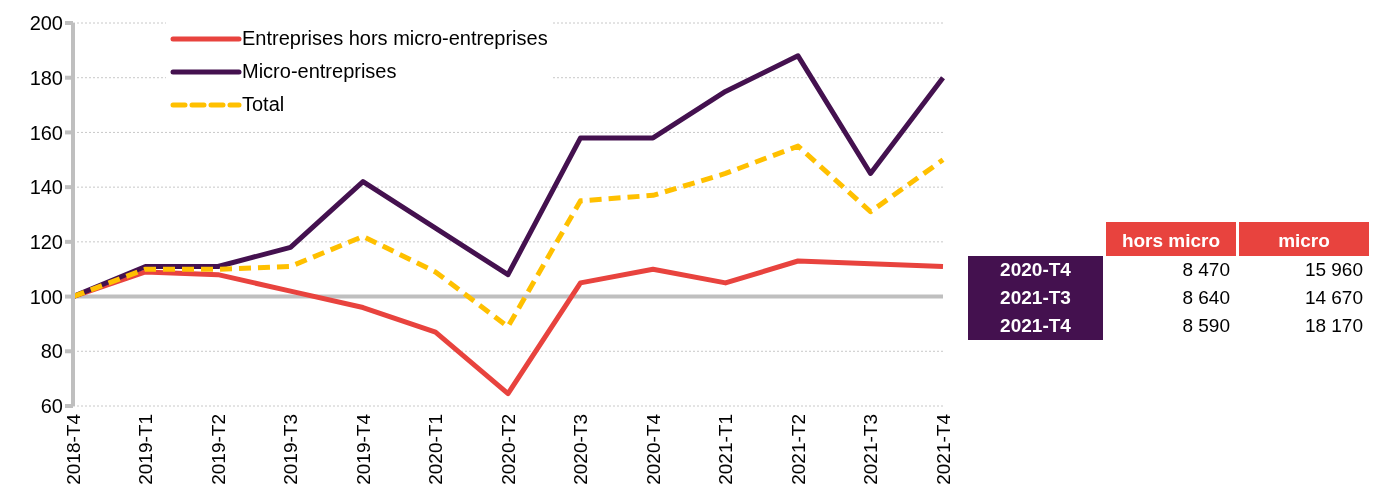  I want to click on y-tick-label: 200, so click(46, 23).